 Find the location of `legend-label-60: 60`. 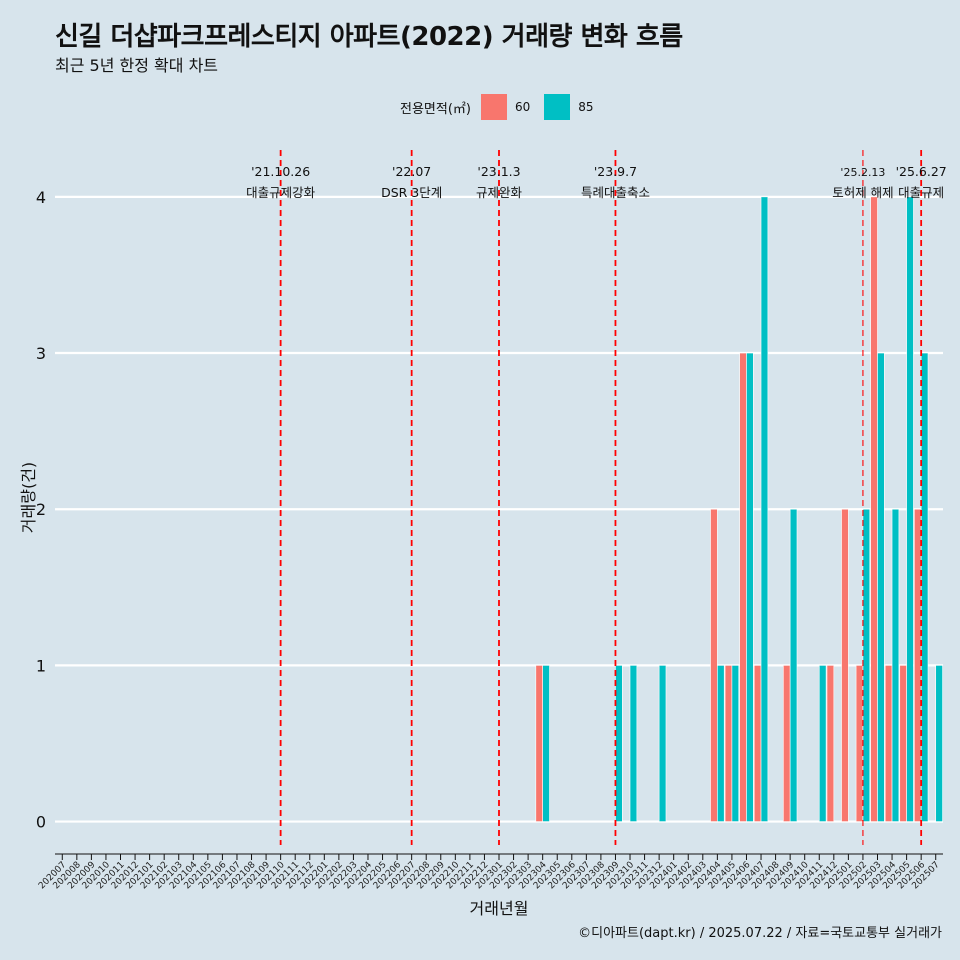

legend-label-60: 60 is located at coordinates (522, 107).